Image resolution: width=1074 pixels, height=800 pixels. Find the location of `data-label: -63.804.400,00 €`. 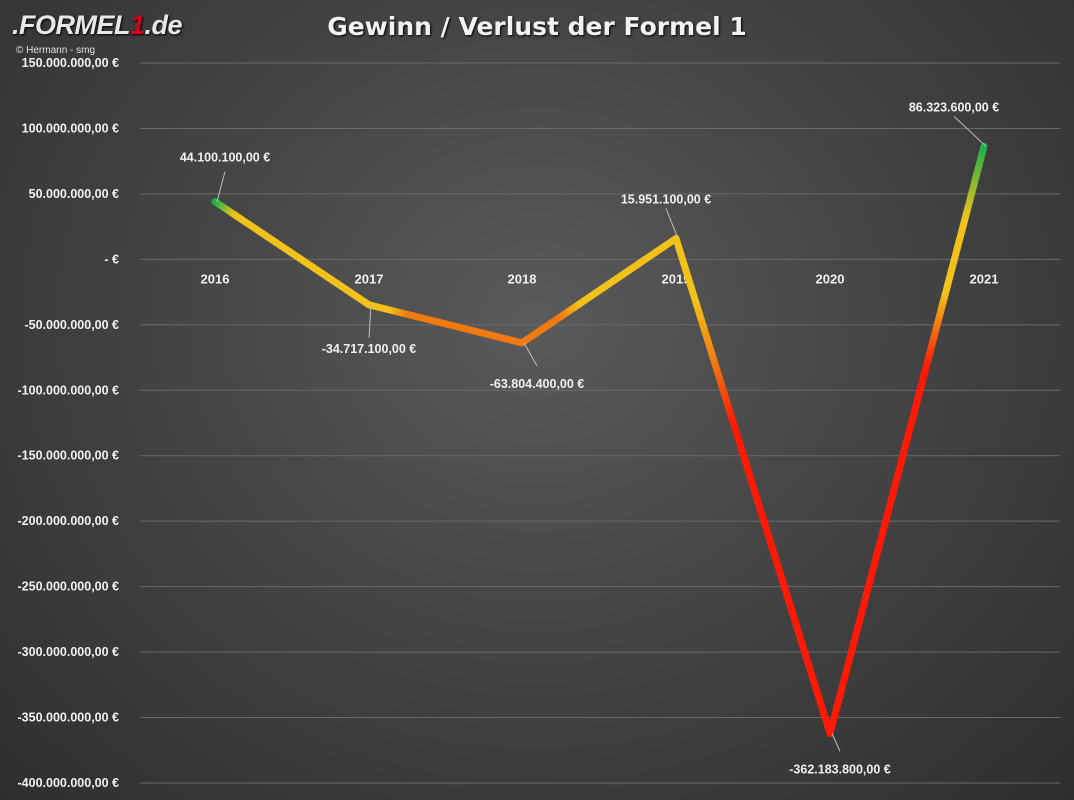

data-label: -63.804.400,00 € is located at coordinates (537, 384).